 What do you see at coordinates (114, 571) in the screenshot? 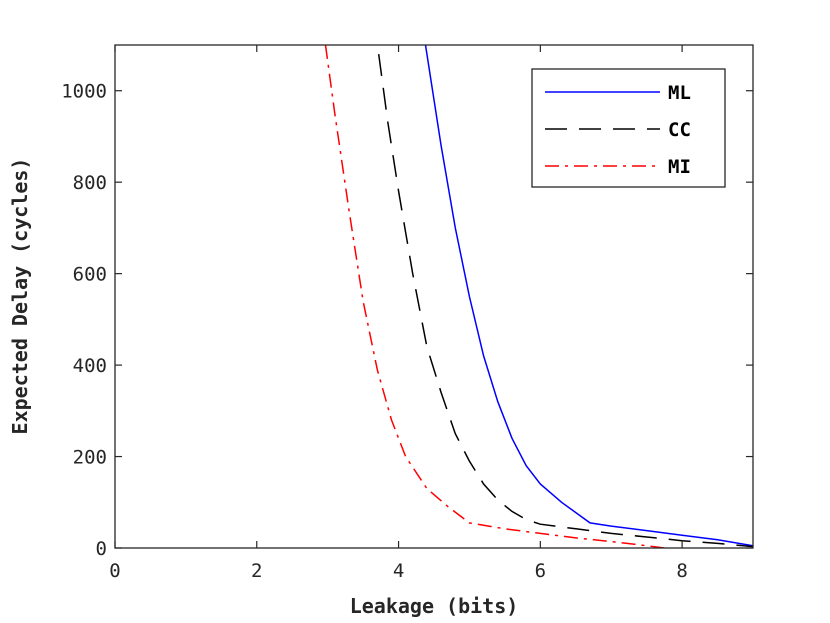
I see `x-tick-label: 0` at bounding box center [114, 571].